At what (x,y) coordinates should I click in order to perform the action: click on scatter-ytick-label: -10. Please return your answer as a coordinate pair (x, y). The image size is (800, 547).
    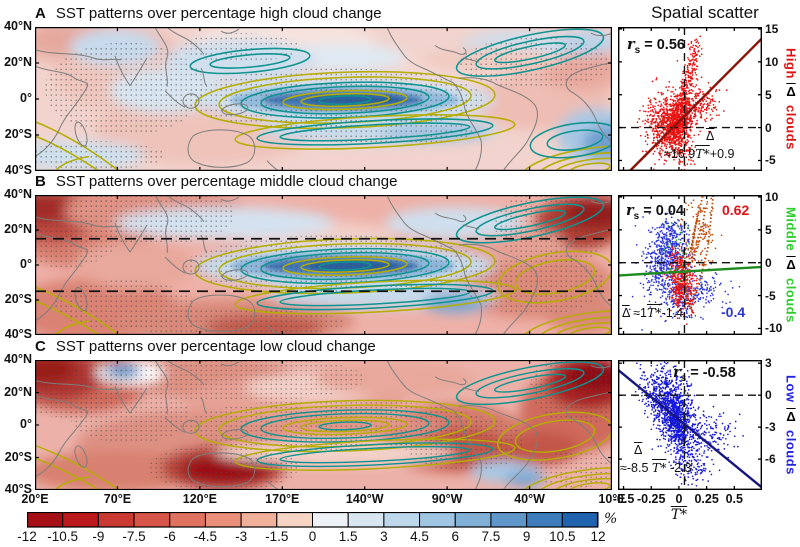
    Looking at the image, I should click on (774, 328).